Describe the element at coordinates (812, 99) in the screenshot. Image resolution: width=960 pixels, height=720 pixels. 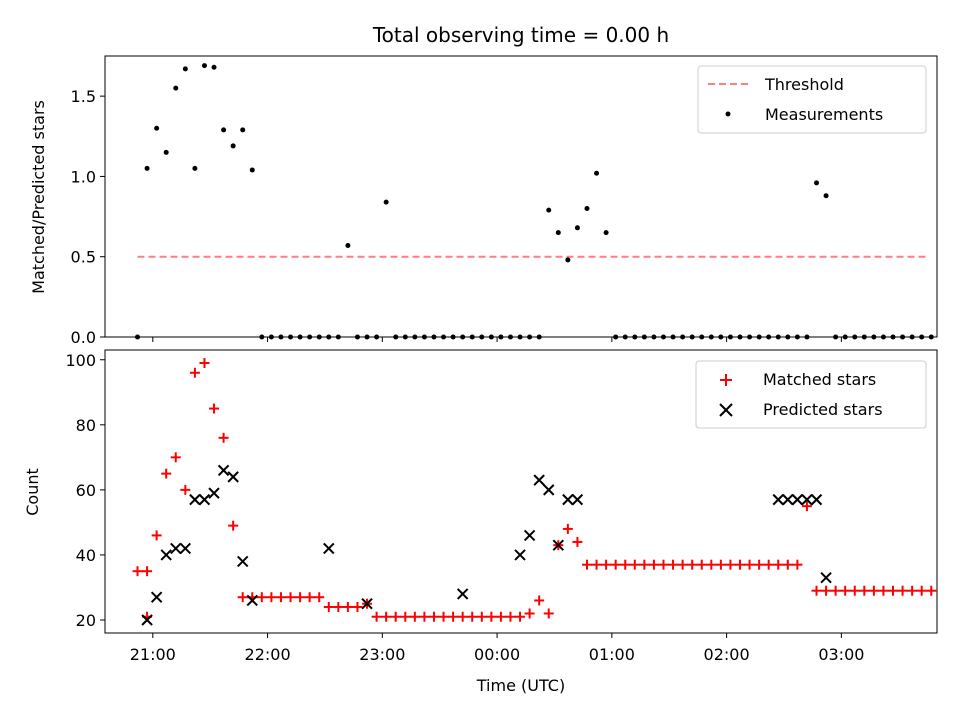
I see `top-legend-box` at that location.